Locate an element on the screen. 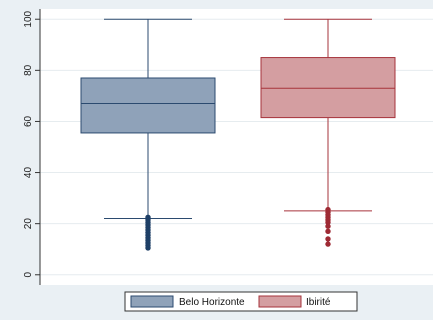  y-tick-label-20: 20 is located at coordinates (28, 224).